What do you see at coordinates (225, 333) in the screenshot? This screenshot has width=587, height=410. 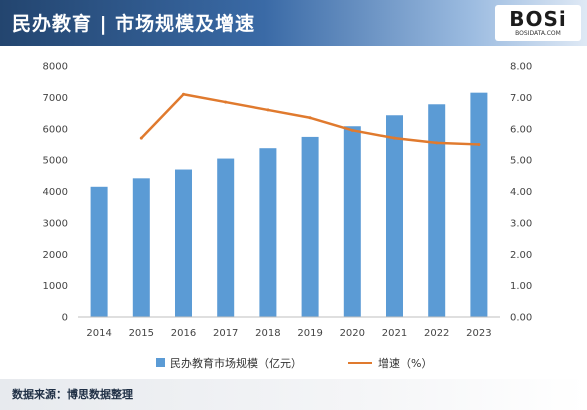 I see `x-axis-tick-label: 2017` at bounding box center [225, 333].